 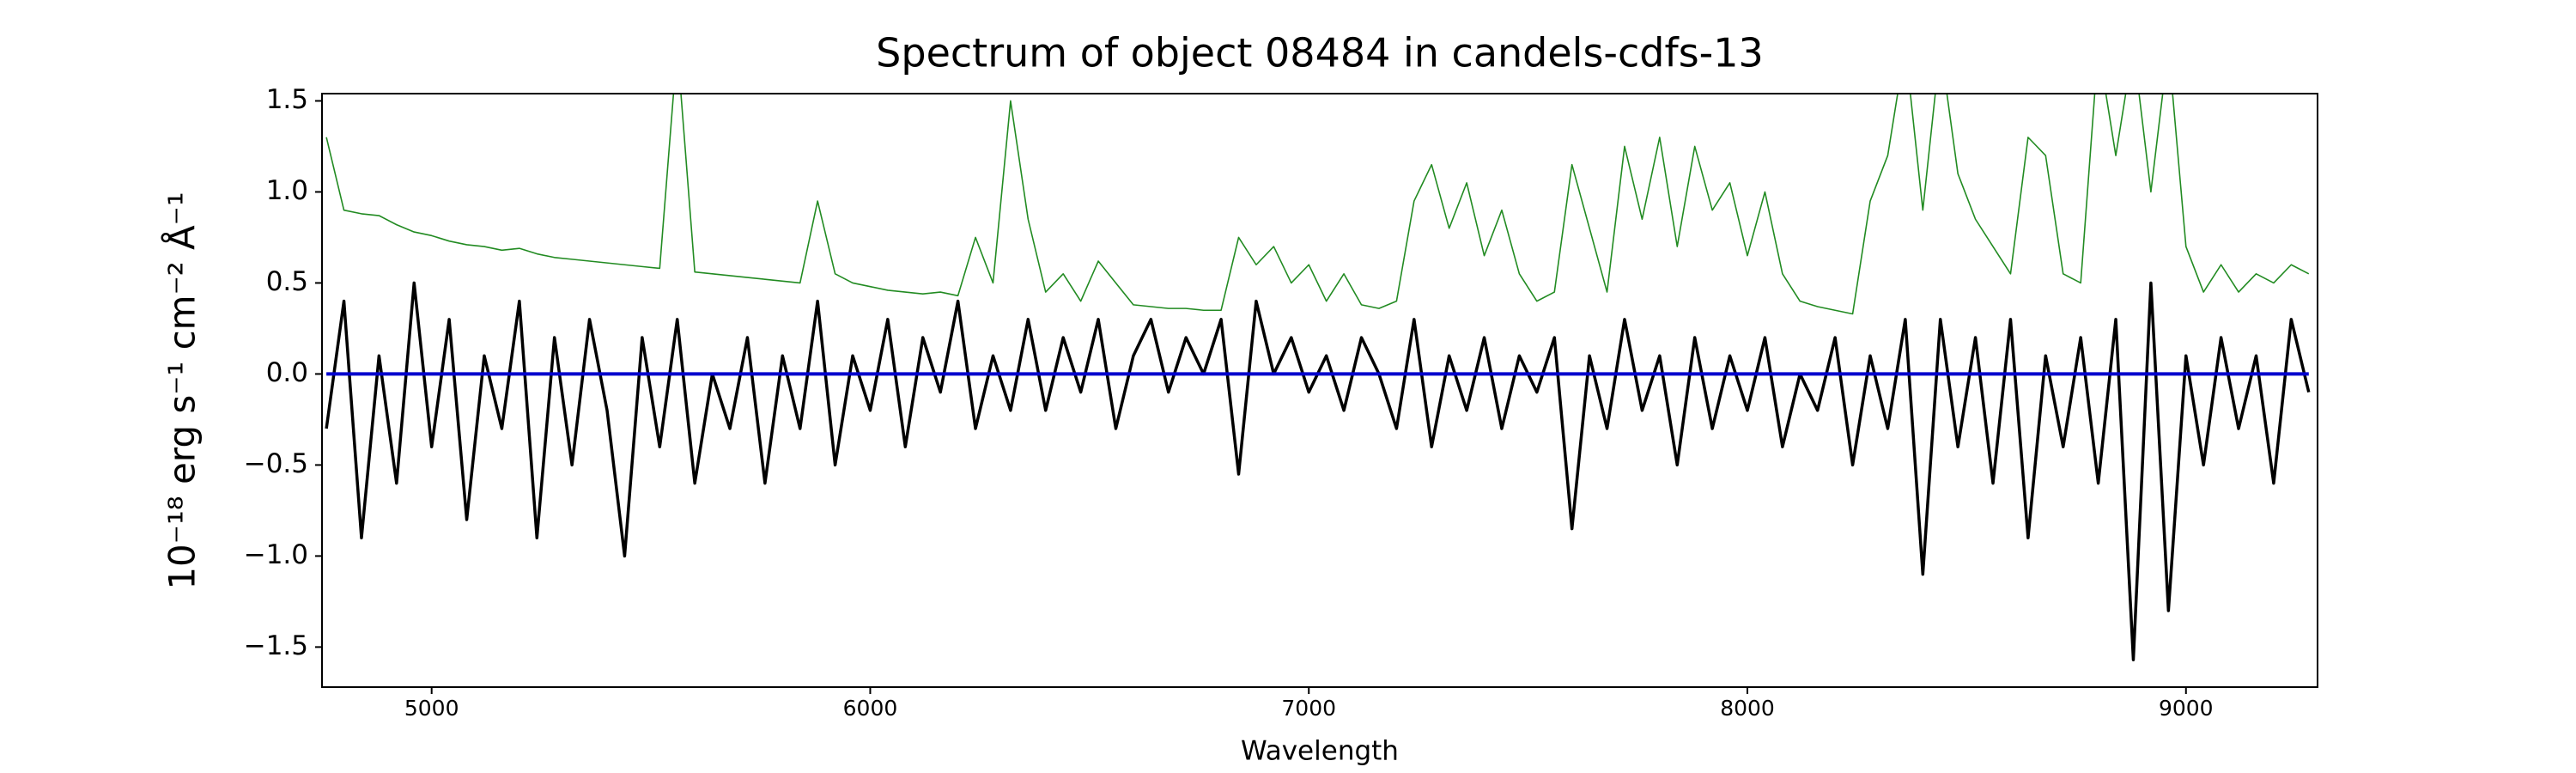 What do you see at coordinates (287, 99) in the screenshot?
I see `y-tick-label: 1.5` at bounding box center [287, 99].